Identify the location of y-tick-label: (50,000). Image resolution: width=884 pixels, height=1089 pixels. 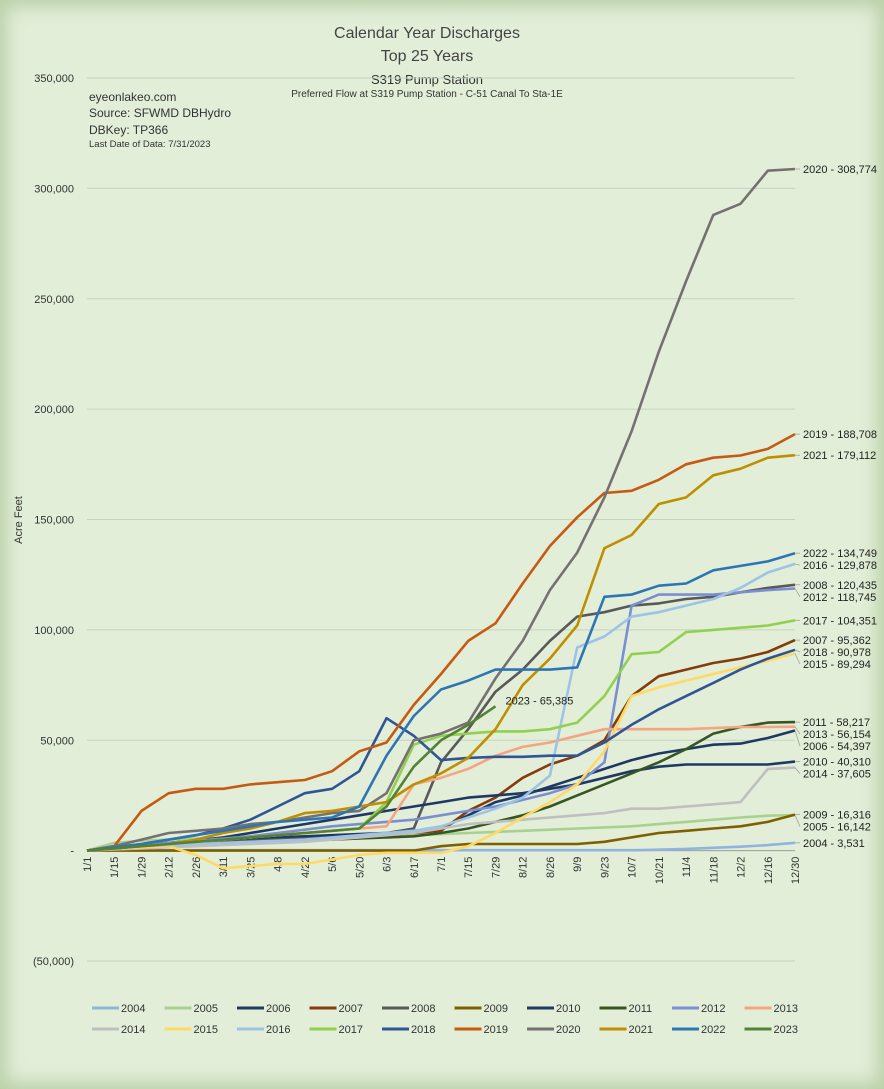
(53, 962).